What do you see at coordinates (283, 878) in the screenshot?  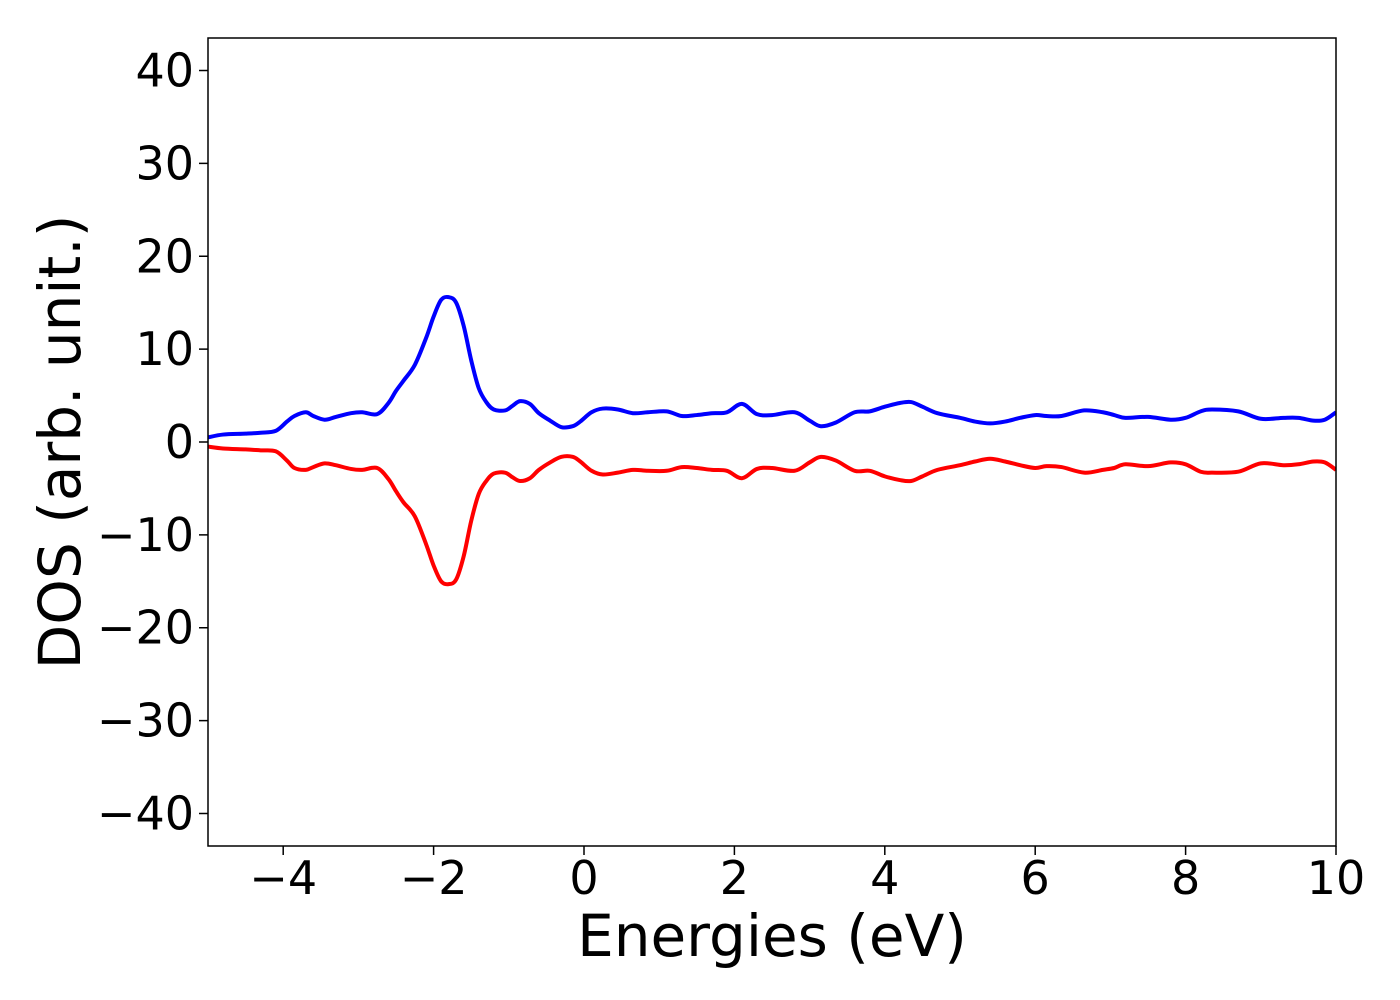 I see `x-tick-label: −4` at bounding box center [283, 878].